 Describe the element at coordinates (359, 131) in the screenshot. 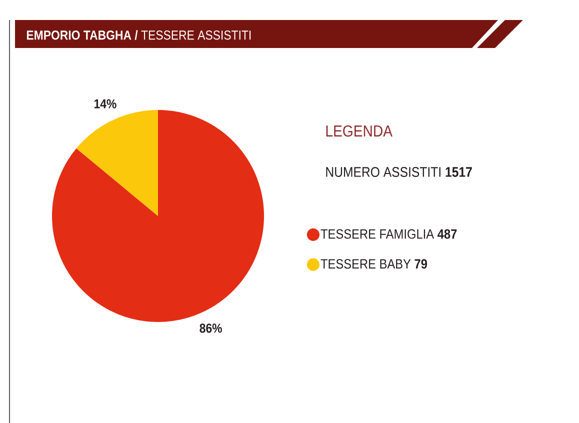

I see `legend-title: LEGENDA` at that location.